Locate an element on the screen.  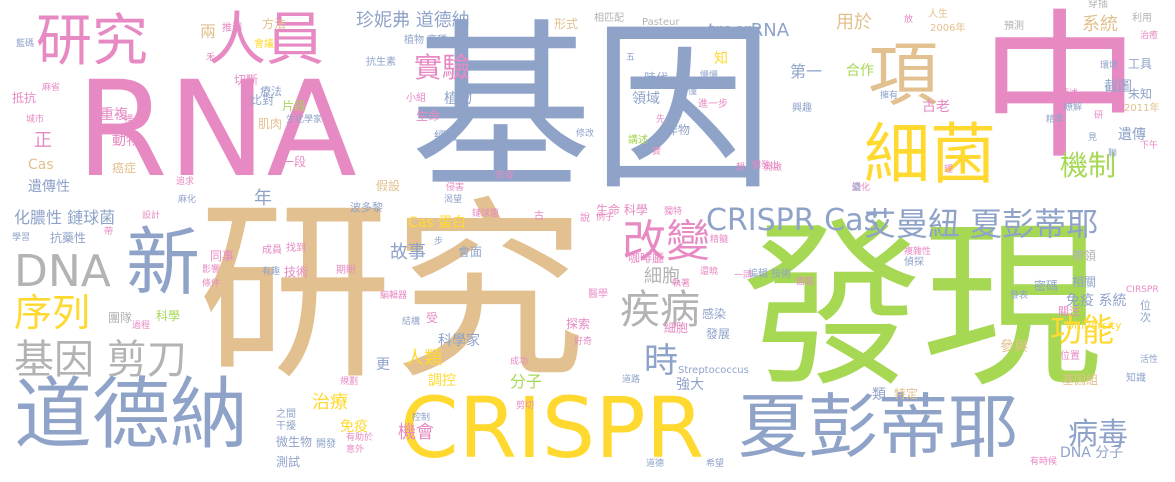
cloud-word: 醫學 is located at coordinates (598, 294).